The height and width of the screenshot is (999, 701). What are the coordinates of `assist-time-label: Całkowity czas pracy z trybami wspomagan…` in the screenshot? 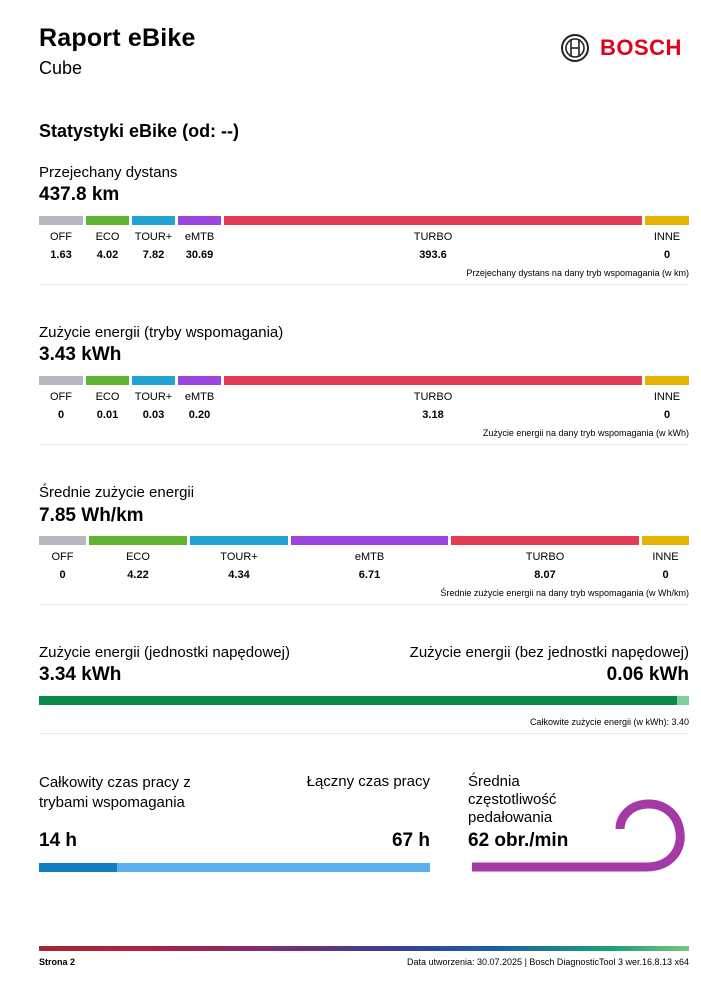 It's located at (115, 792).